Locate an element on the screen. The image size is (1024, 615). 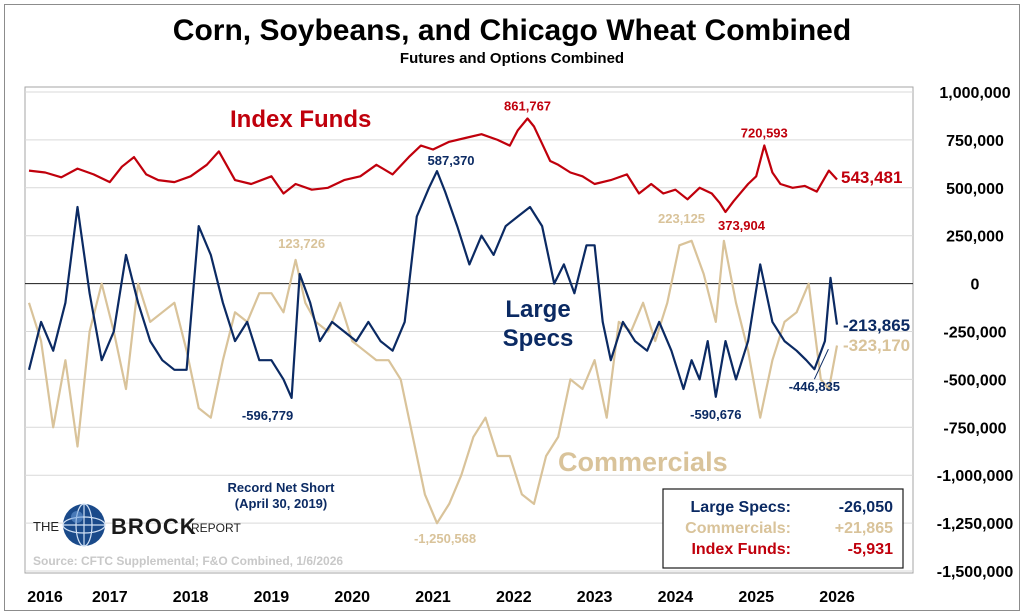
x-tick-label: 2025 is located at coordinates (756, 597).